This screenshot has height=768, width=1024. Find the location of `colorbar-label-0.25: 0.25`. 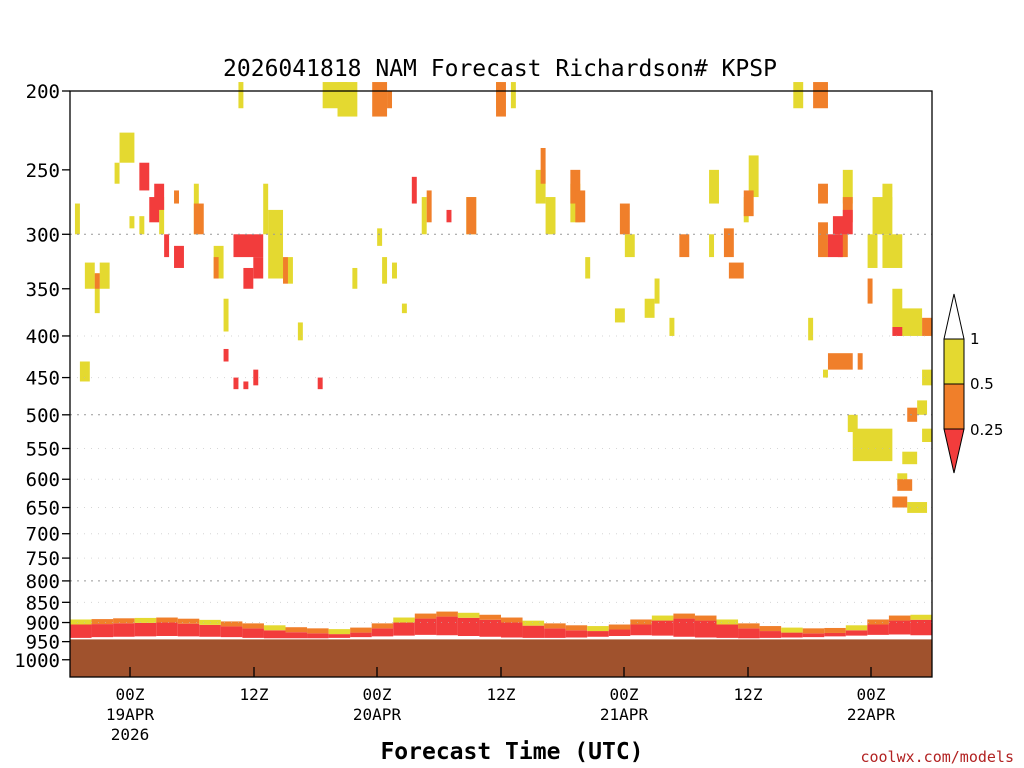

colorbar-label-0.25: 0.25 is located at coordinates (986, 430).